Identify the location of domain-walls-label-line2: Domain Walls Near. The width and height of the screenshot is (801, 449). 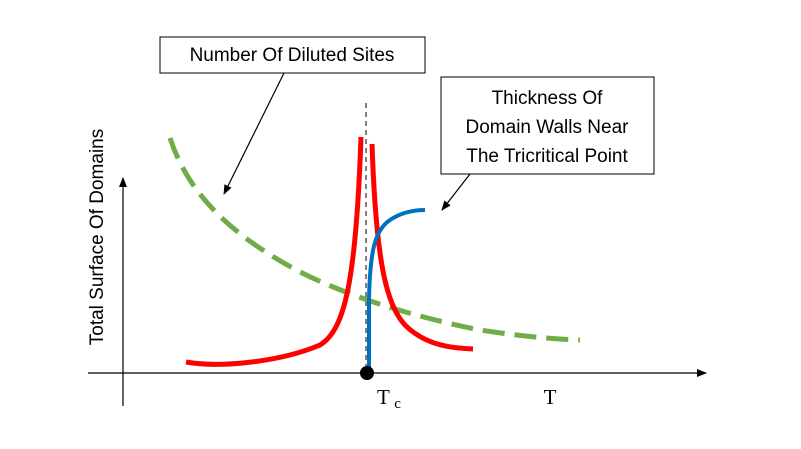
(548, 127).